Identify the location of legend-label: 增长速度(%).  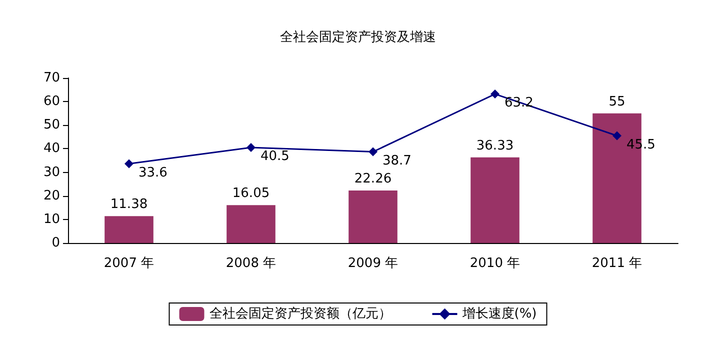
(499, 314).